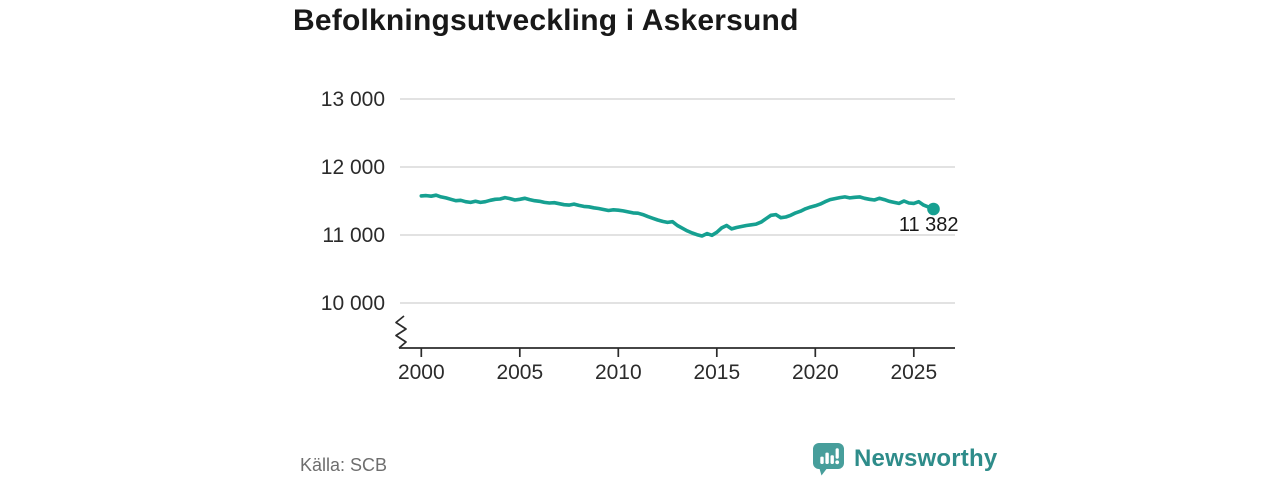 The height and width of the screenshot is (480, 1280). Describe the element at coordinates (677, 215) in the screenshot. I see `population-line` at that location.